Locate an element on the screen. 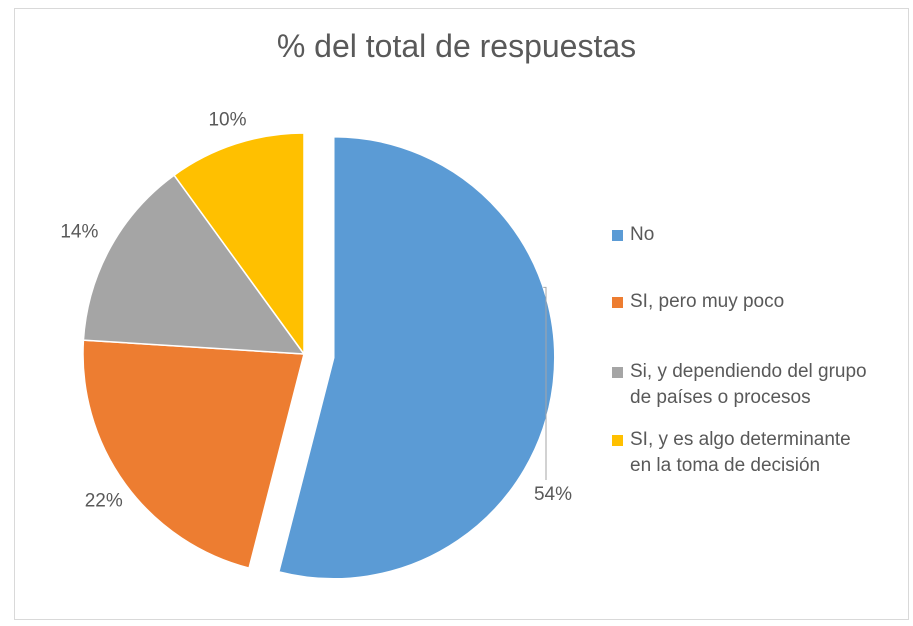 The width and height of the screenshot is (913, 626). slice-si-dependiendo is located at coordinates (194, 264).